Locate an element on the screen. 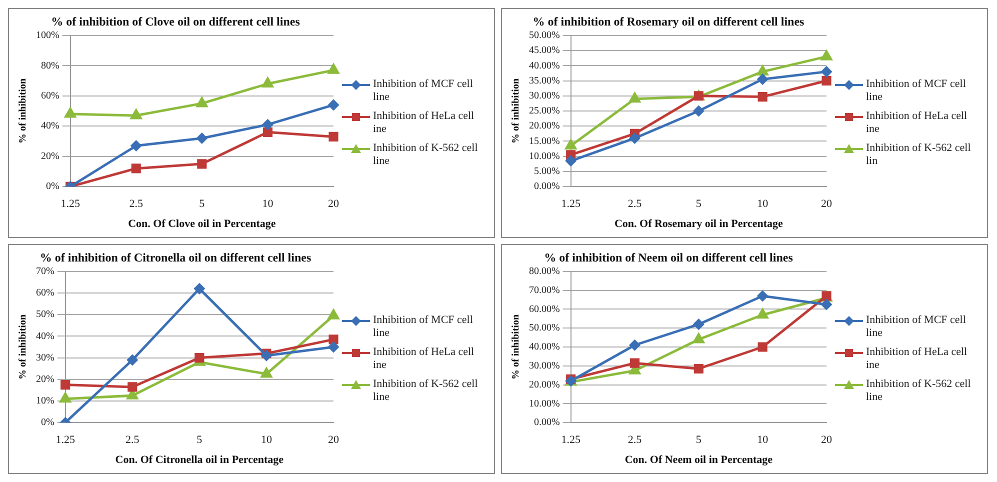 This screenshot has width=997, height=482. y-tick-label: 100% is located at coordinates (48, 36).